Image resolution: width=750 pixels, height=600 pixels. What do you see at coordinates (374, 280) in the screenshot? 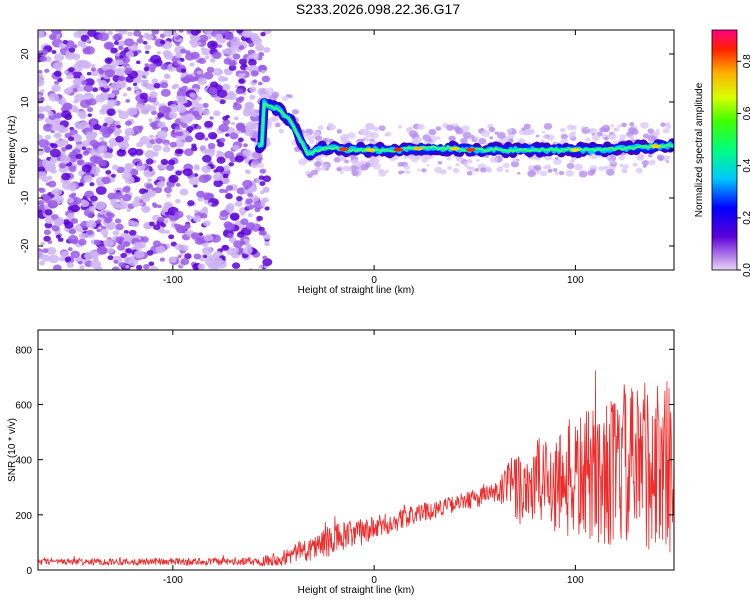
I see `x-tick-label: 0` at bounding box center [374, 280].